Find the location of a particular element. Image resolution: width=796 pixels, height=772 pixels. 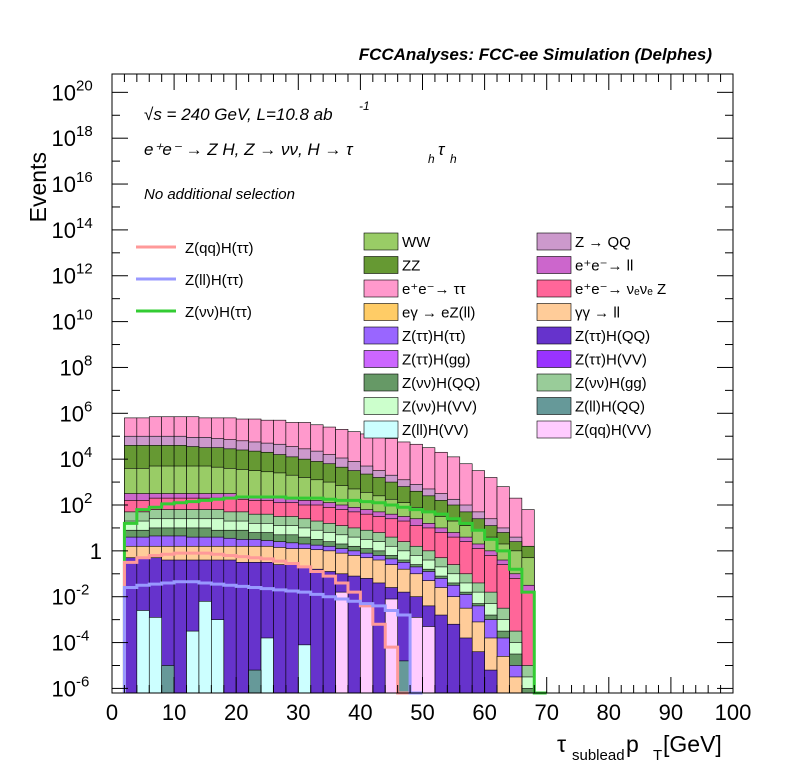

legend-fill-entry: ZZ is located at coordinates (391, 265).